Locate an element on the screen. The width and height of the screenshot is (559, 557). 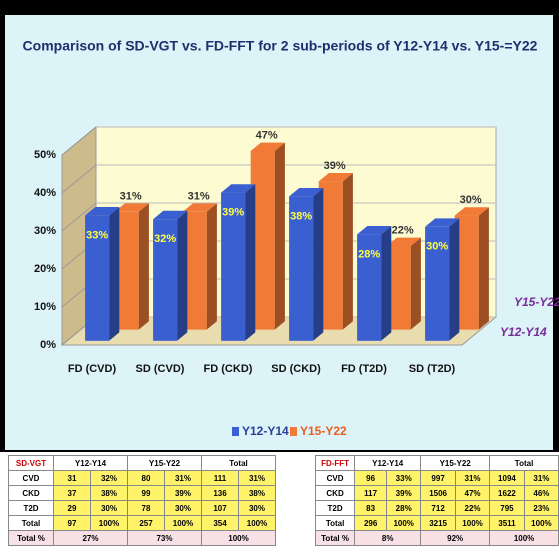
table-row: CKD 117 39% 1506 47% 1622 46% is located at coordinates (436, 493).